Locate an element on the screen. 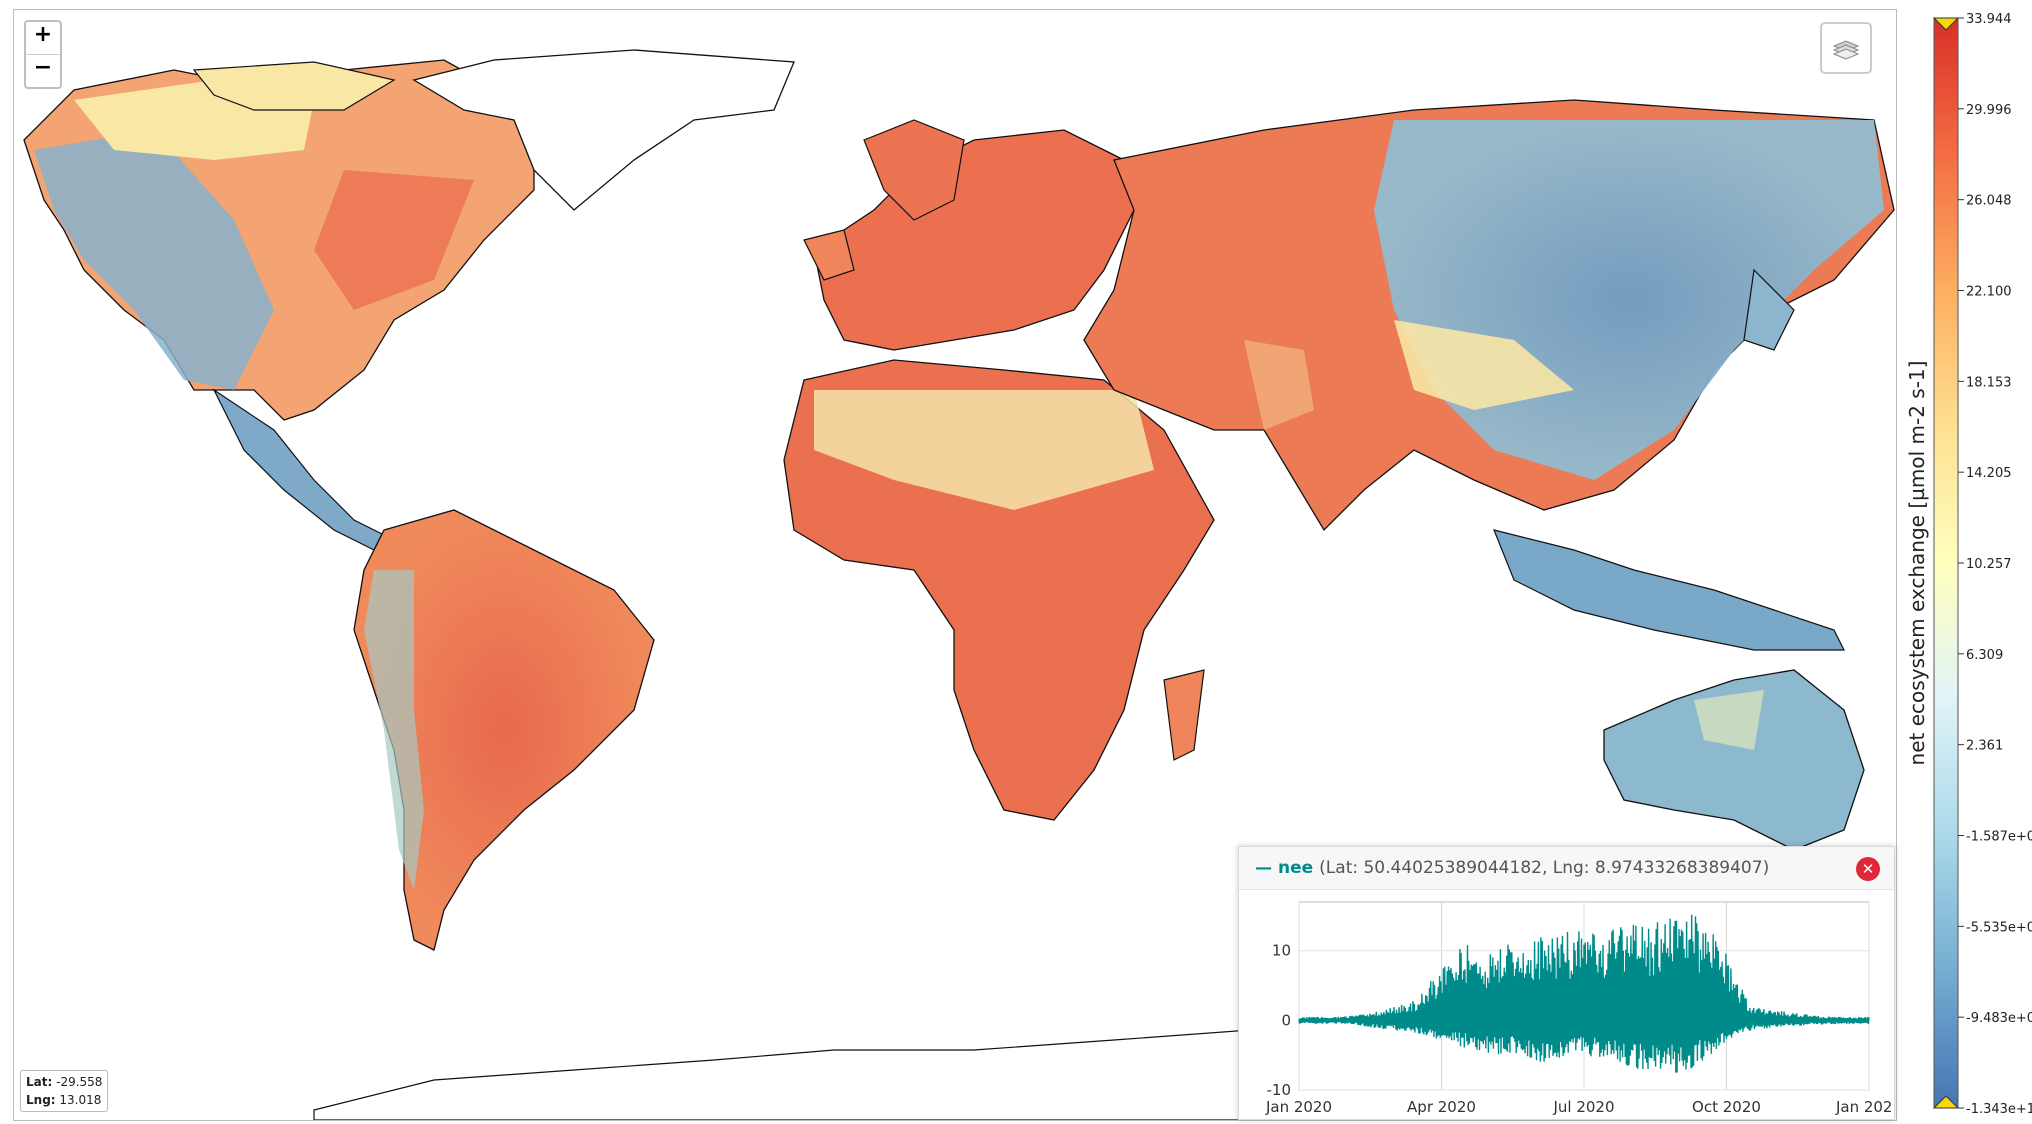 The height and width of the screenshot is (1124, 2032). lat-value: -29.558 is located at coordinates (79, 1082).